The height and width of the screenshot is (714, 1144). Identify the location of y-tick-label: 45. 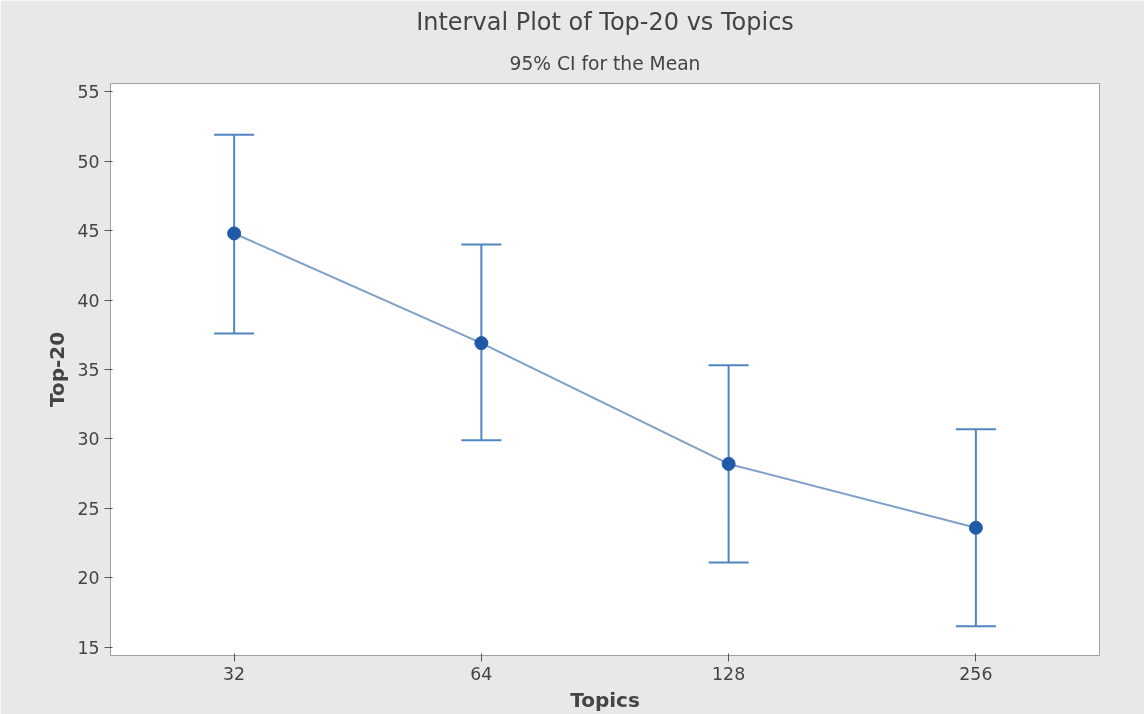
(88, 231).